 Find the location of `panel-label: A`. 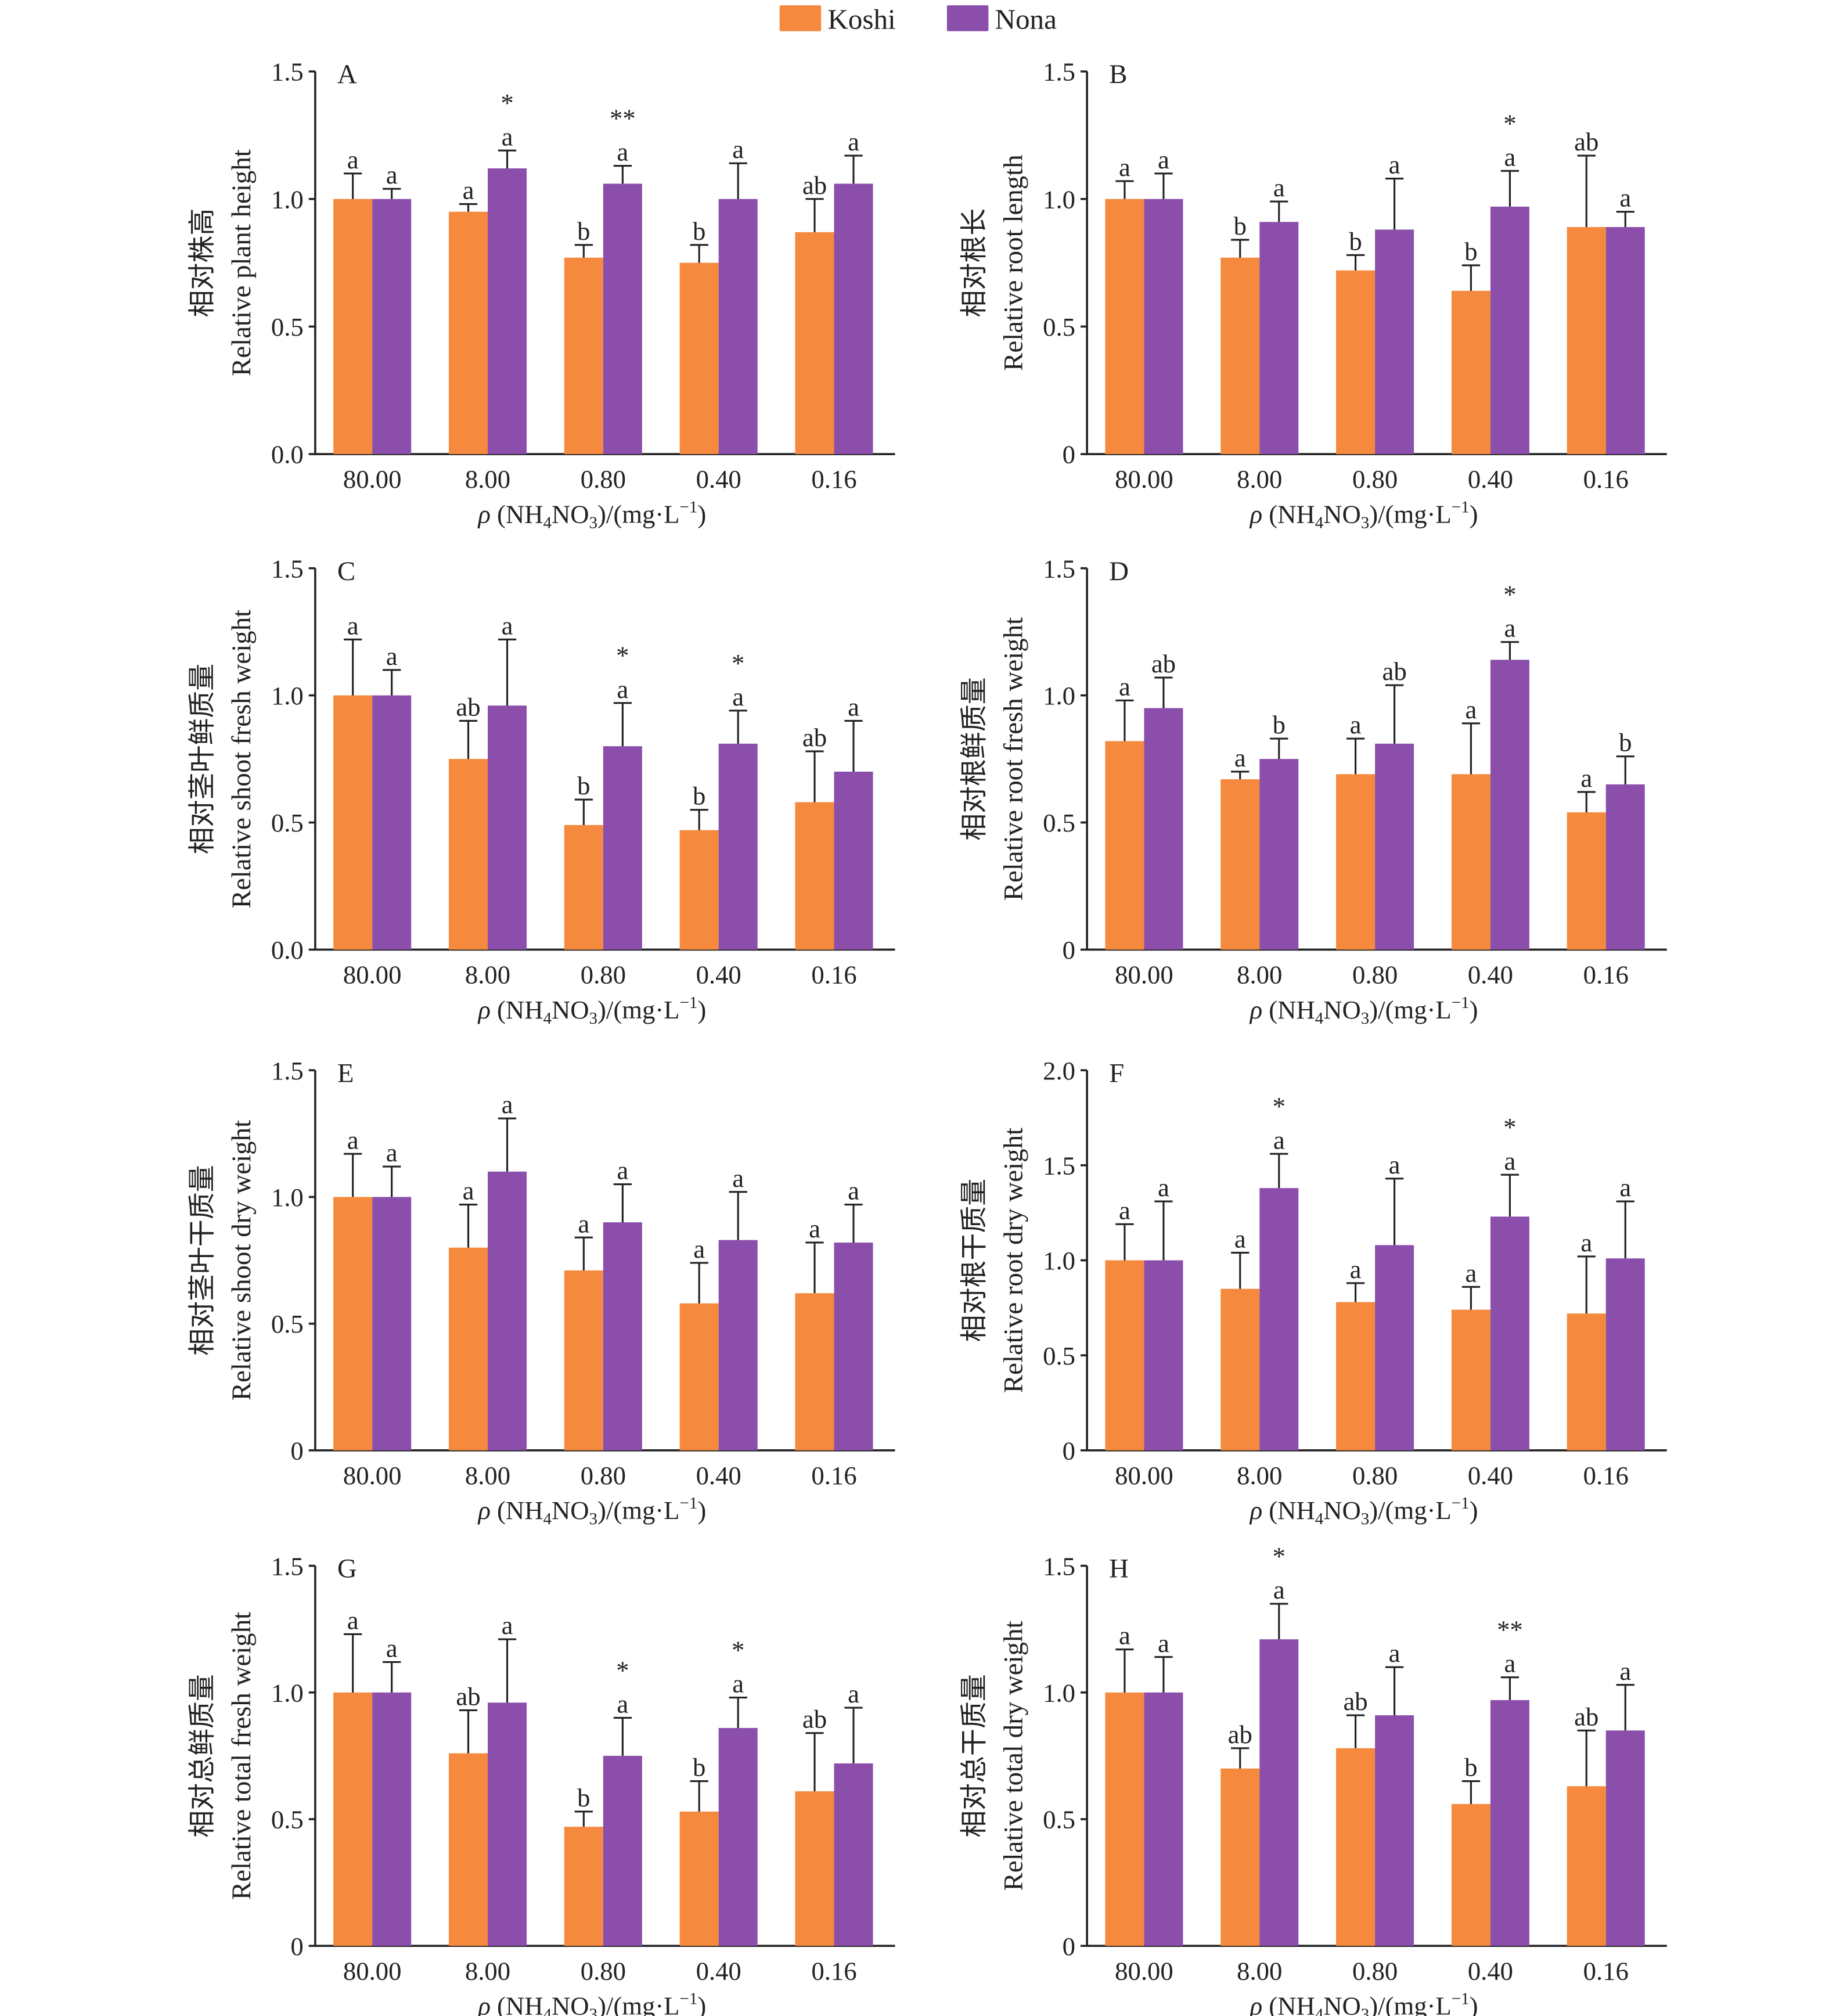

panel-label: A is located at coordinates (347, 74).